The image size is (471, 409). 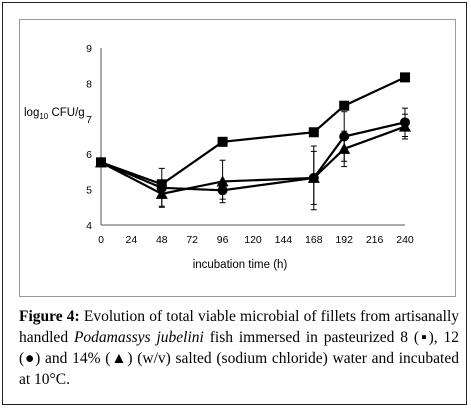 I want to click on y-tick-label: 7, so click(x=89, y=120).